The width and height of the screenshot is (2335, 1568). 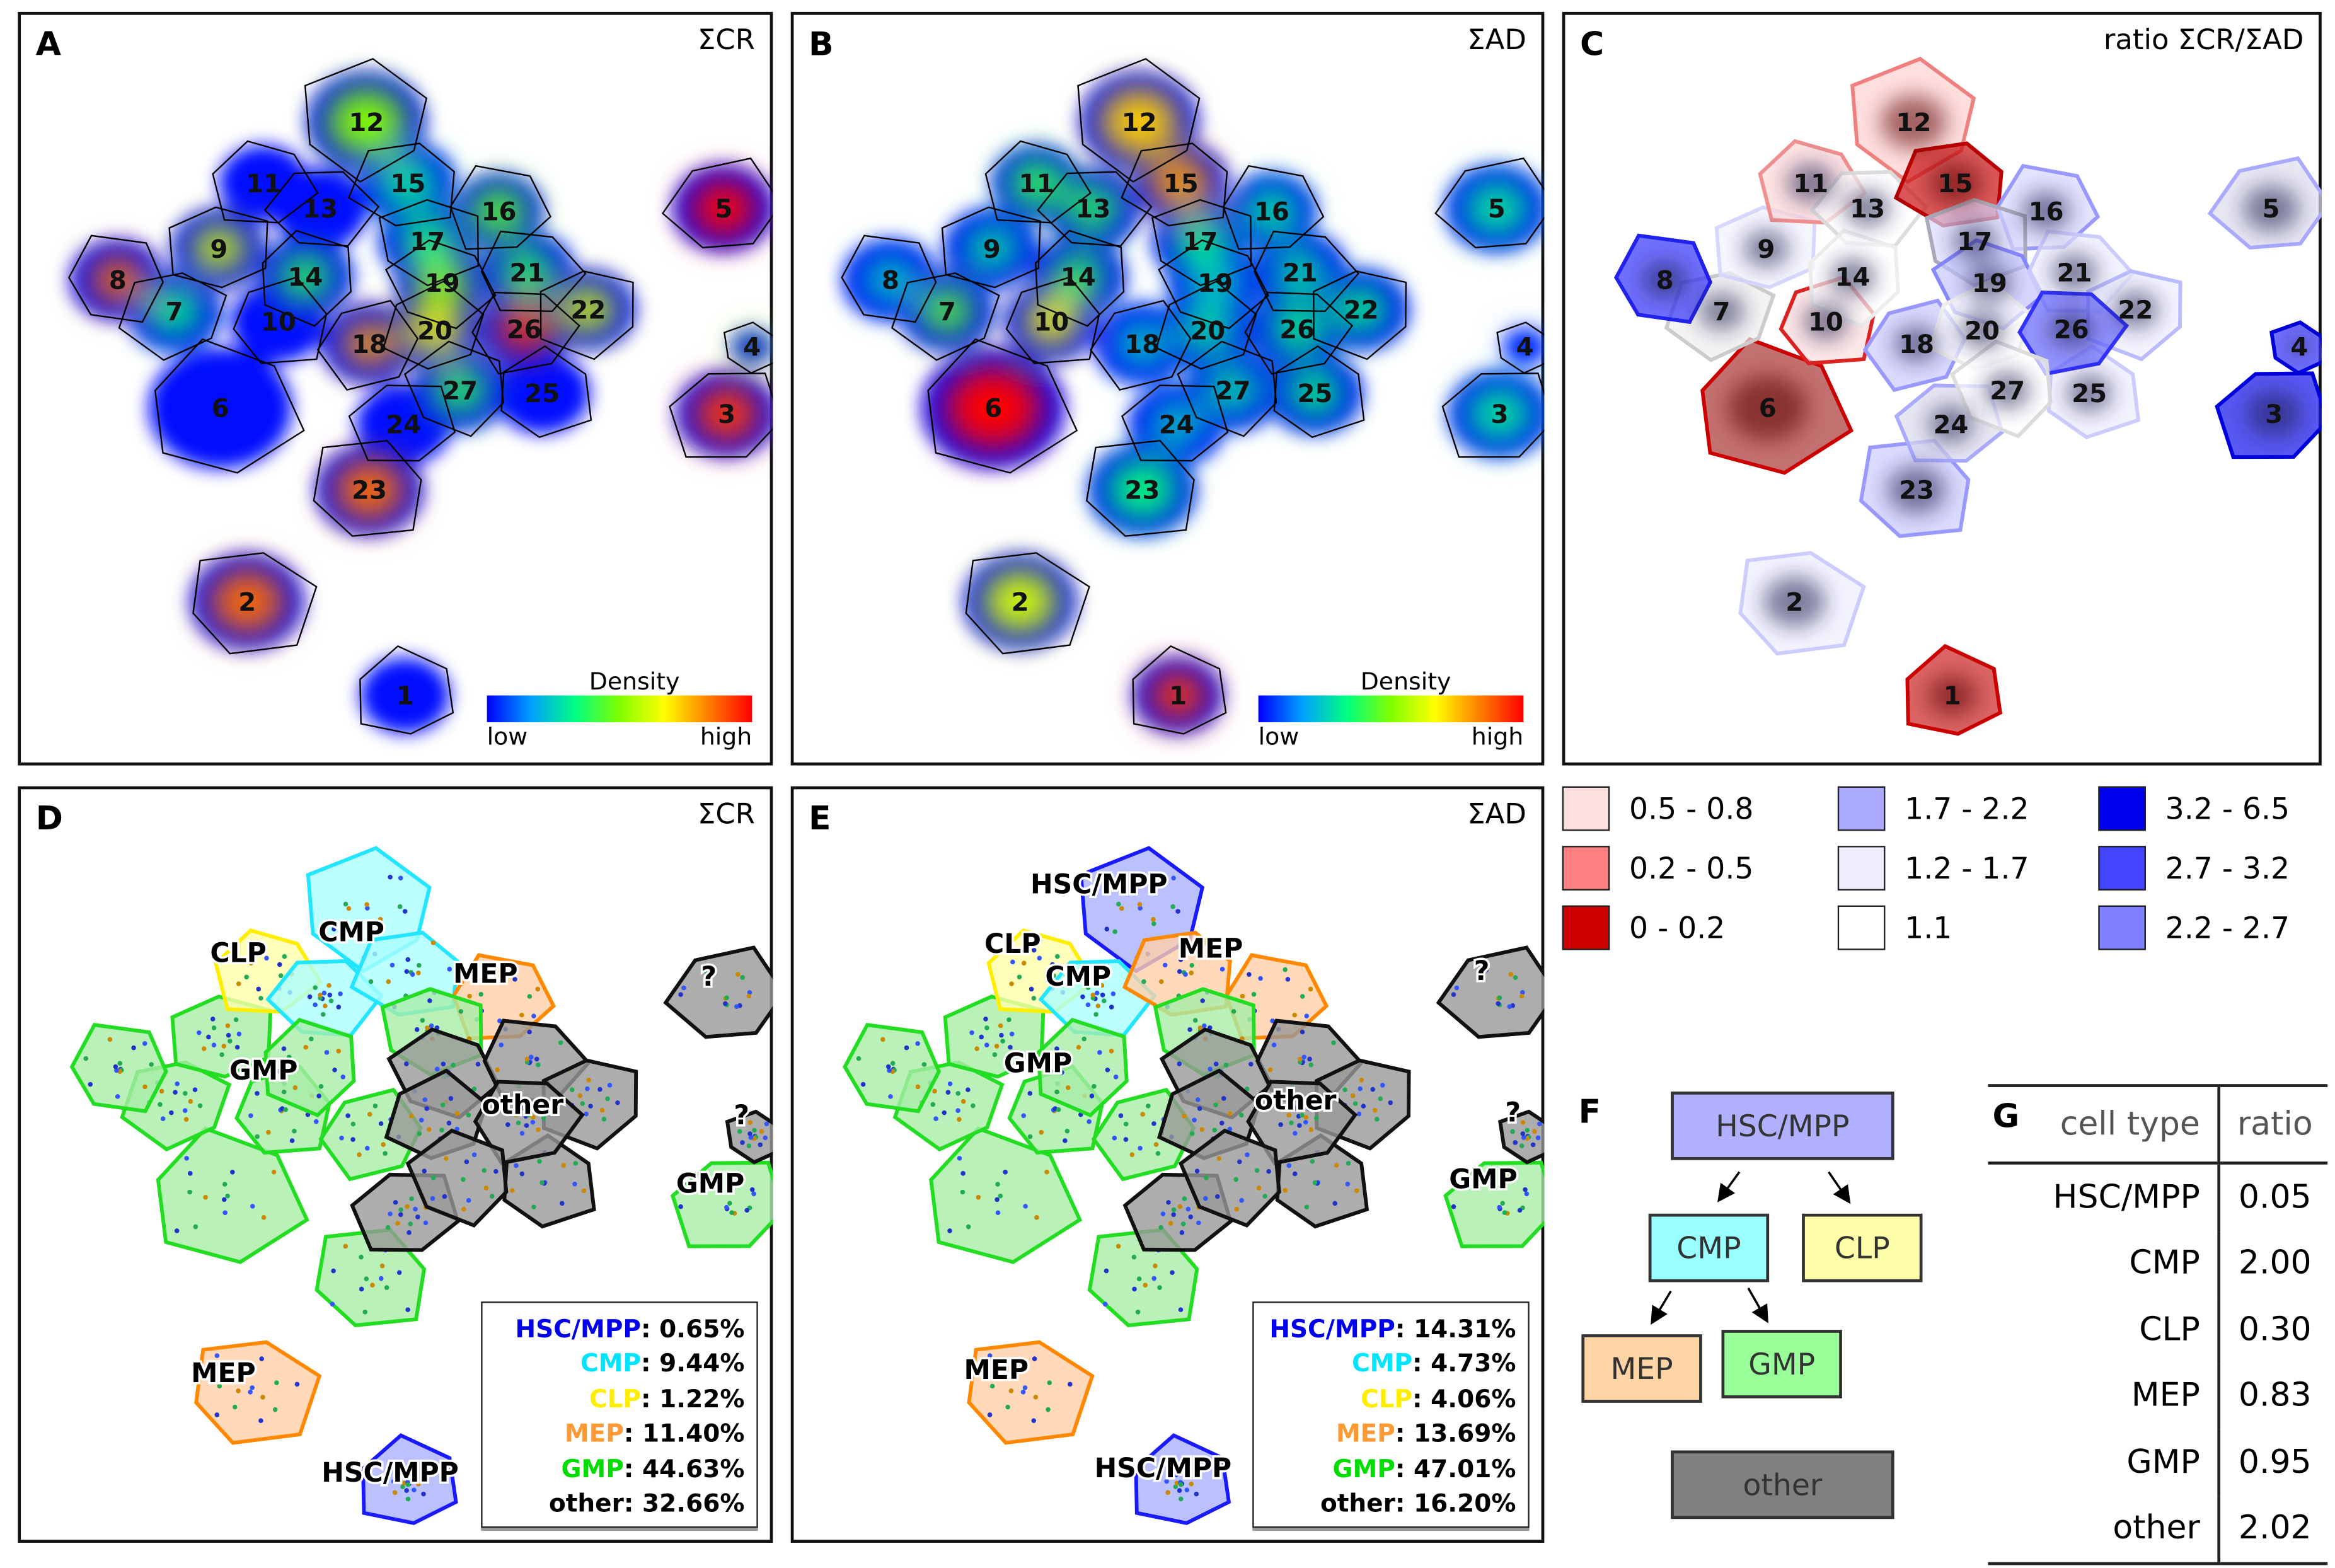 I want to click on cluster-label: 26, so click(x=524, y=330).